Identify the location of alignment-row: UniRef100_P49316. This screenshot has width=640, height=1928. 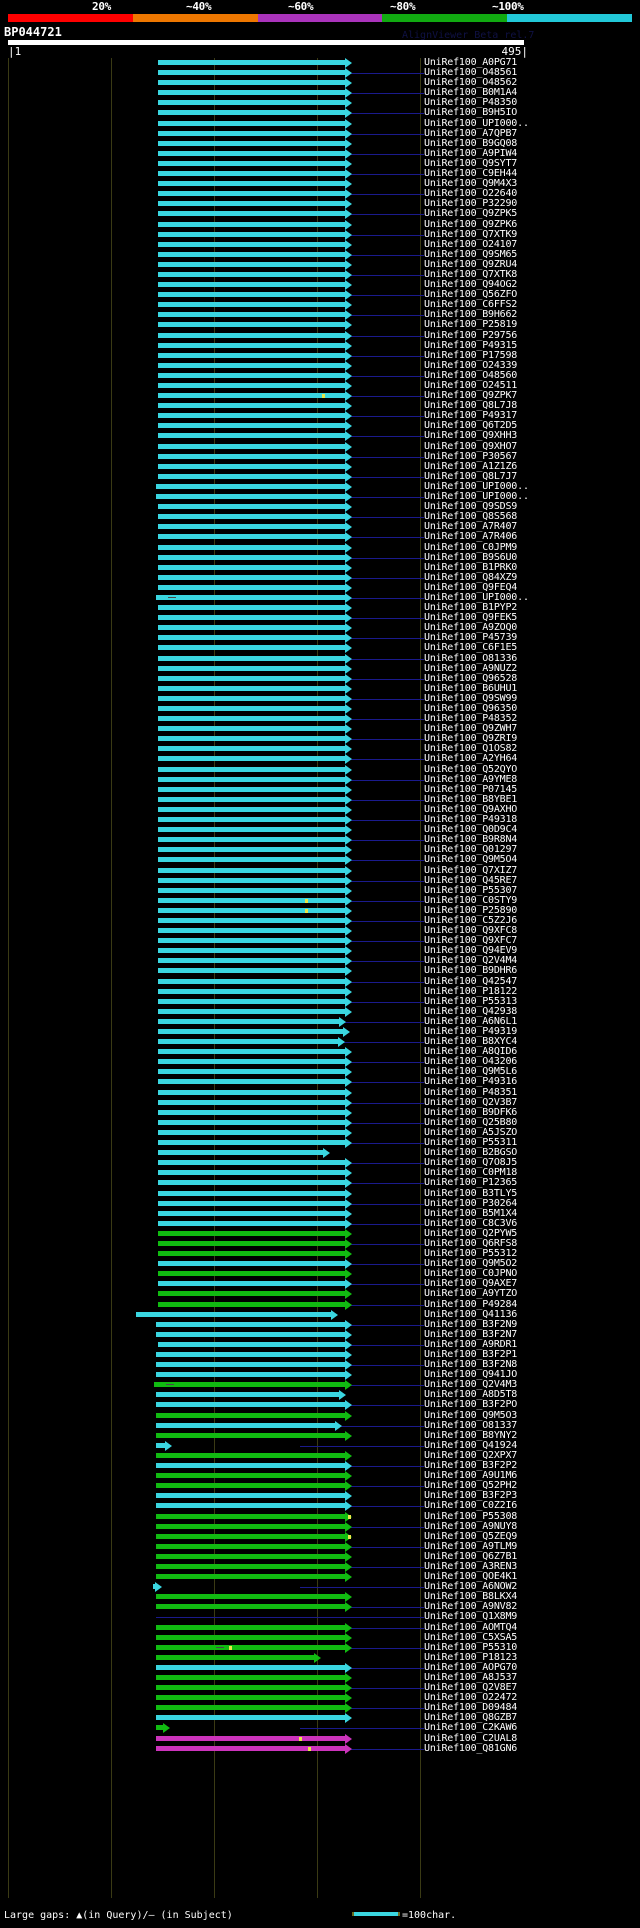
(320, 1082).